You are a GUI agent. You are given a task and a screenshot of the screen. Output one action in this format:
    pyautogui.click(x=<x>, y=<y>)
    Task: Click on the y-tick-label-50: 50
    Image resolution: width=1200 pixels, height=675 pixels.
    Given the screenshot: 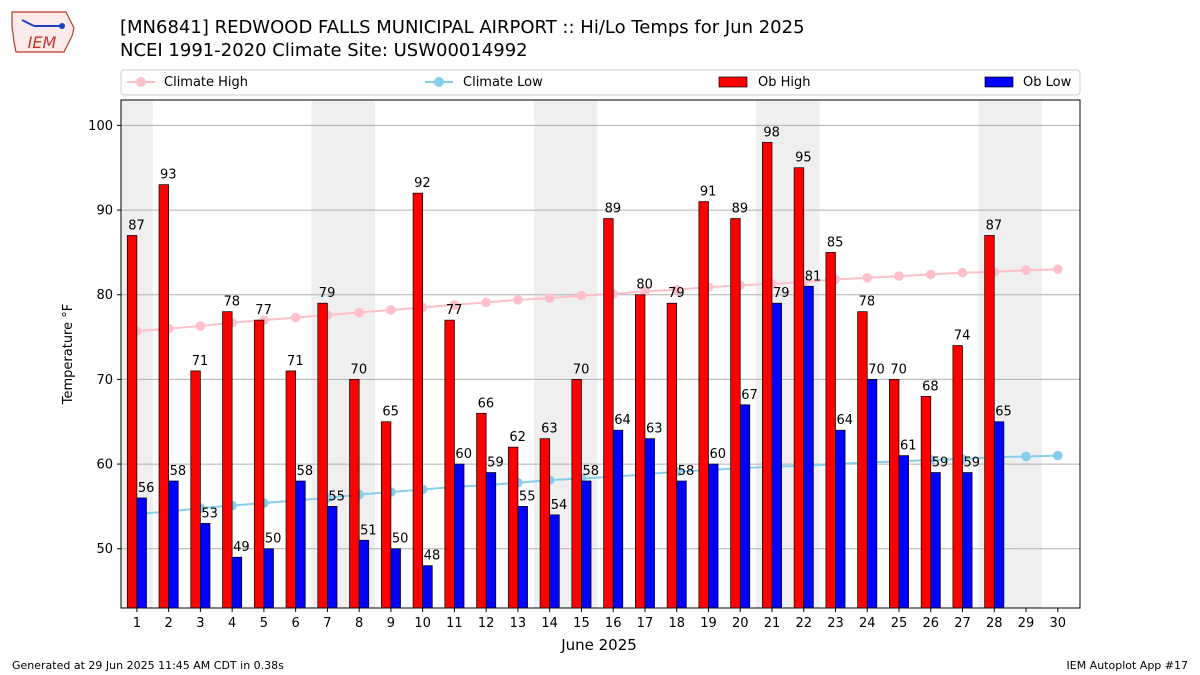 What is the action you would take?
    pyautogui.click(x=104, y=549)
    